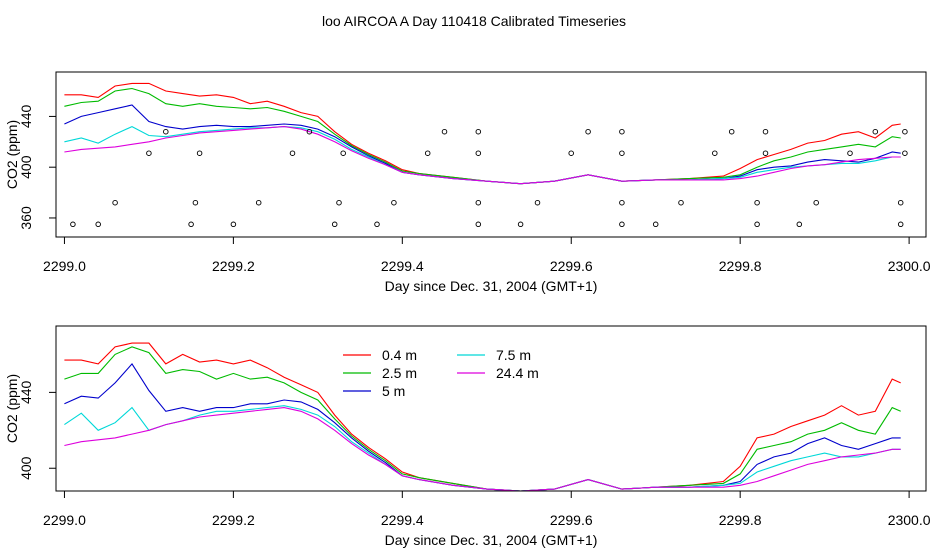  What do you see at coordinates (399, 355) in the screenshot?
I see `legend-label-0: 0.4 m` at bounding box center [399, 355].